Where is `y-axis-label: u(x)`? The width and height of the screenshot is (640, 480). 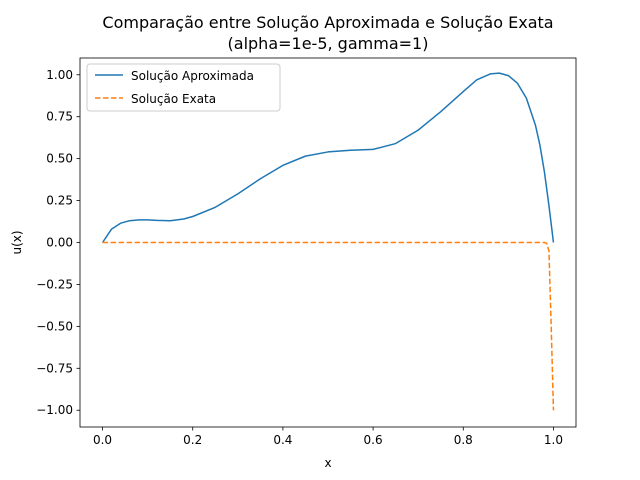 y-axis-label: u(x) is located at coordinates (17, 242).